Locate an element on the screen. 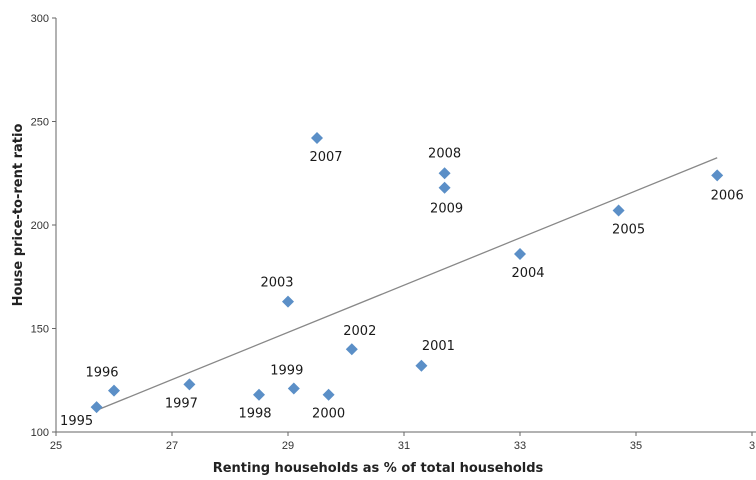 The image size is (756, 480). x-tick-label: 33 is located at coordinates (520, 446).